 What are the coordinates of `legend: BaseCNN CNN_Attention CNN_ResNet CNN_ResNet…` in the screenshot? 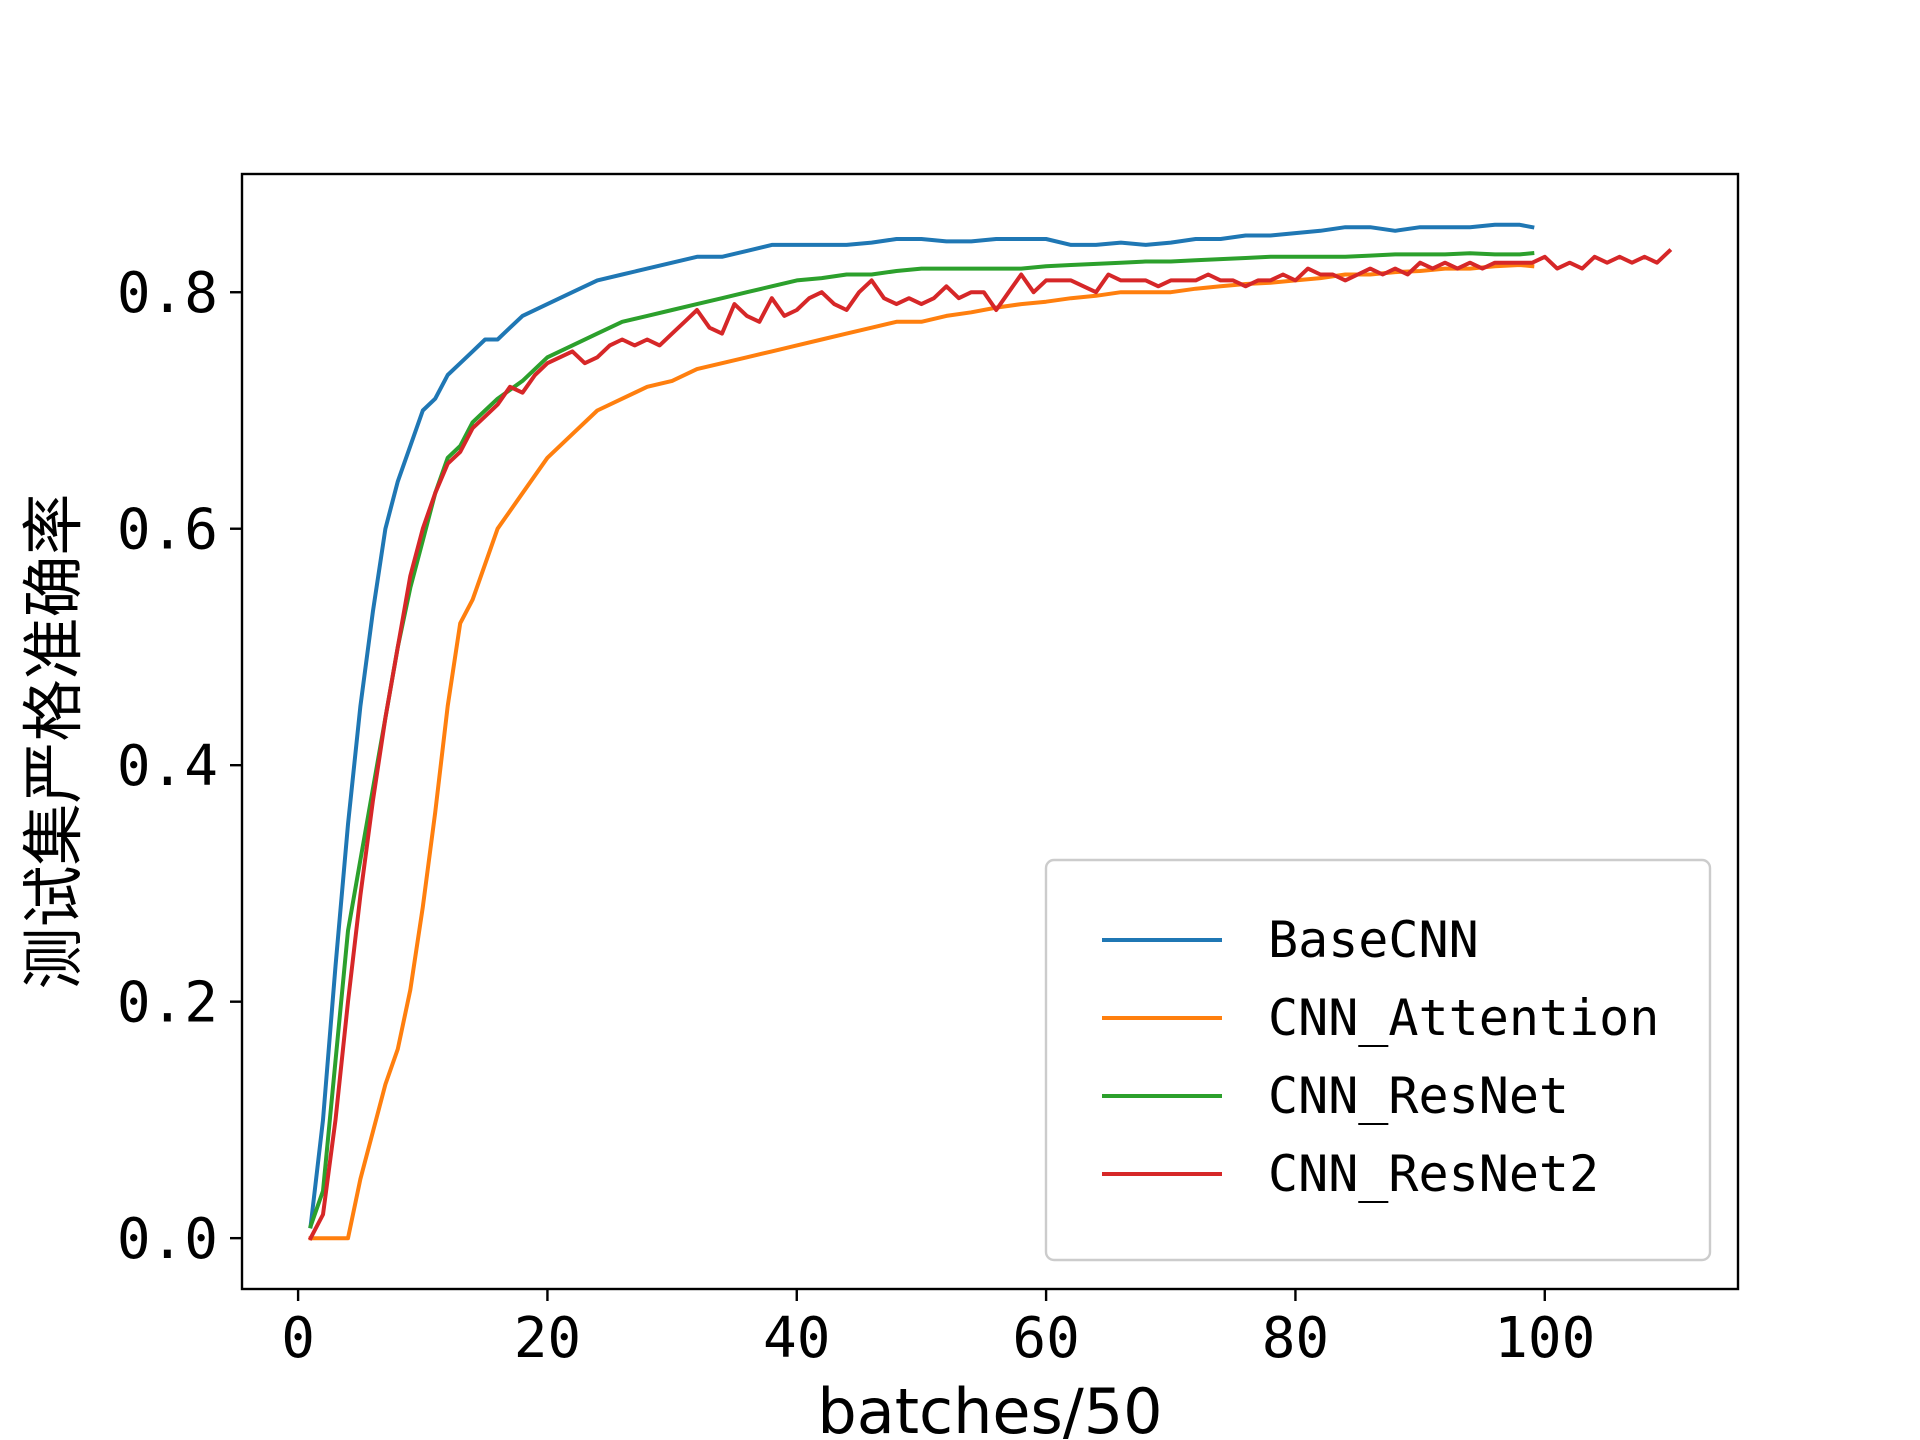 It's located at (1378, 1060).